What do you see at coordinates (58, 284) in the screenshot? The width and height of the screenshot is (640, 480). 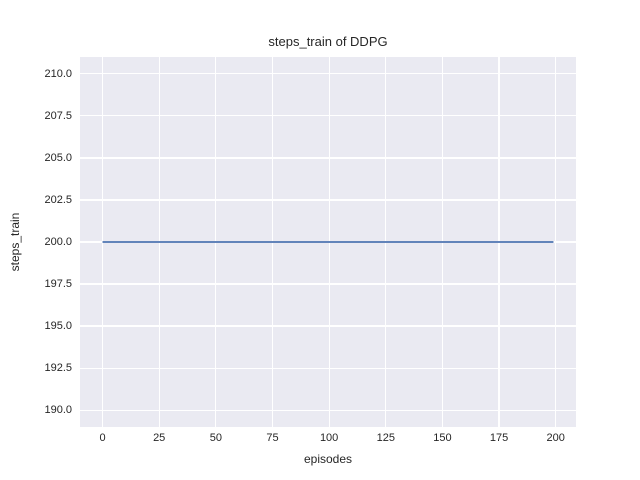 I see `y-tick-label: 197.5` at bounding box center [58, 284].